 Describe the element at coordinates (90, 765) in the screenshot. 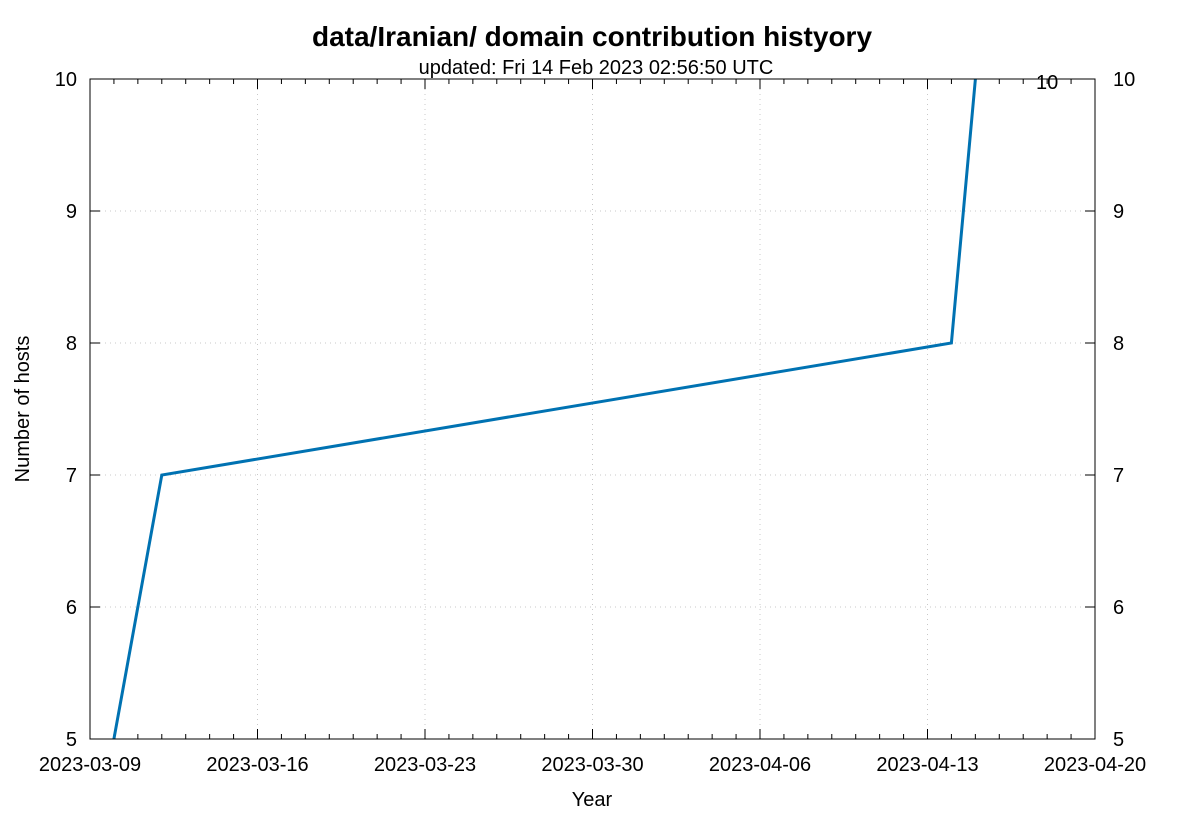

I see `x-tick-label: 2023-03-09` at that location.